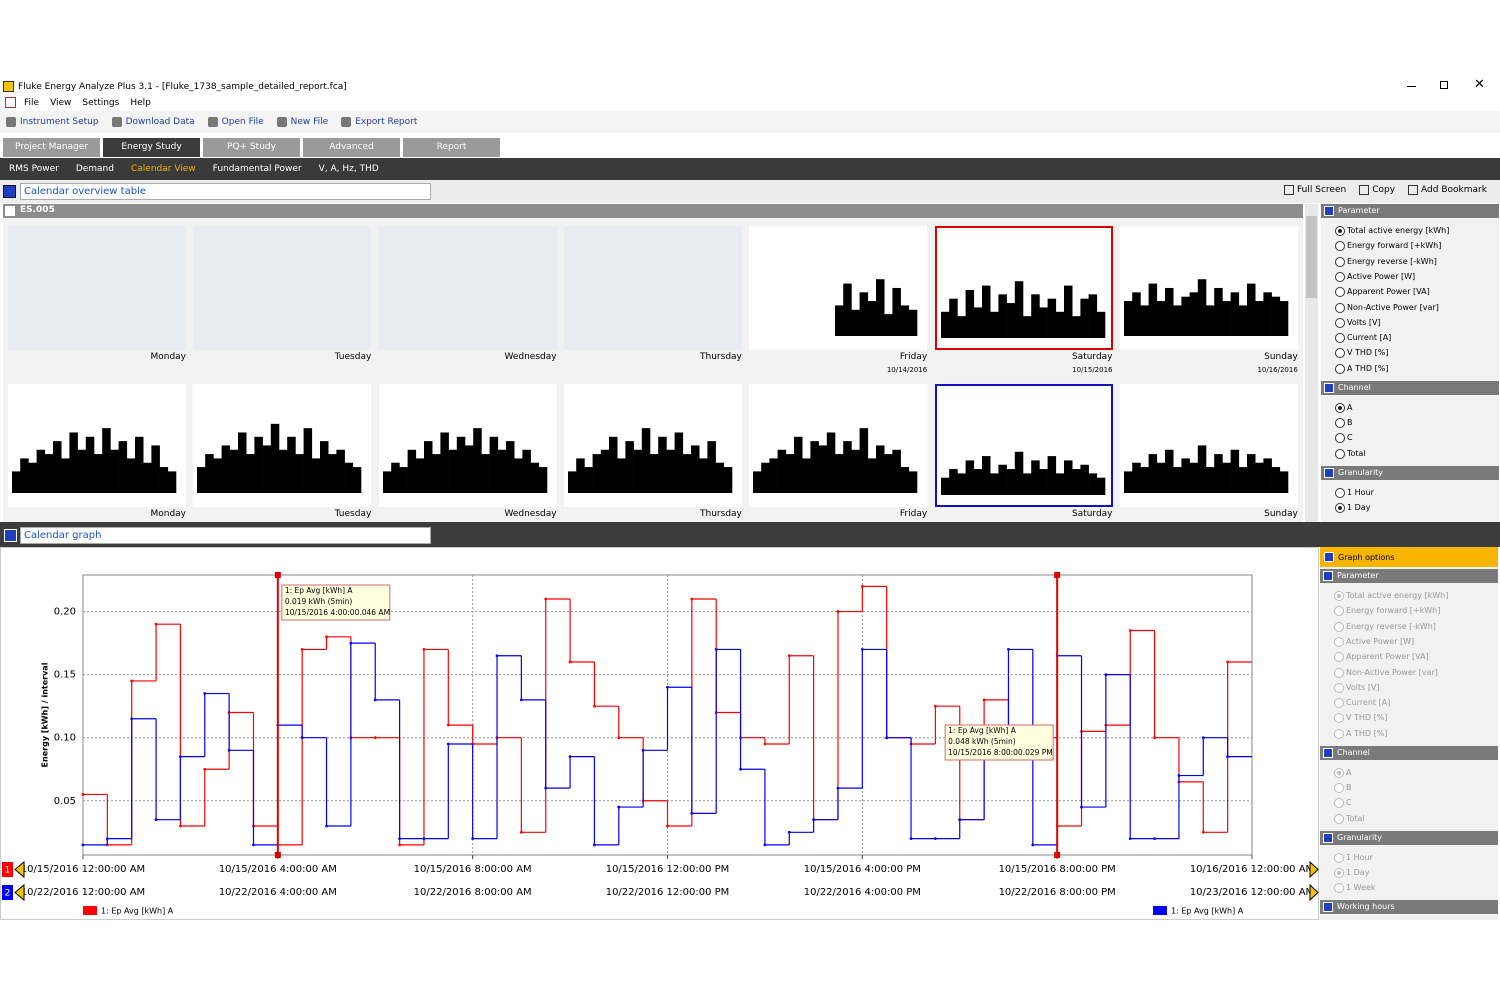 The height and width of the screenshot is (1000, 1500). I want to click on tooltip-line: 10/15/2016 4:00:00.046 AM, so click(337, 612).